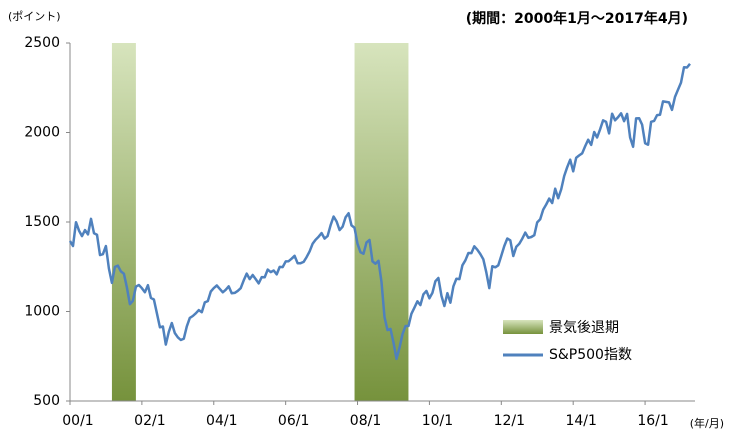 This screenshot has height=432, width=736. Describe the element at coordinates (509, 421) in the screenshot. I see `x-tick-label: 12/1` at that location.